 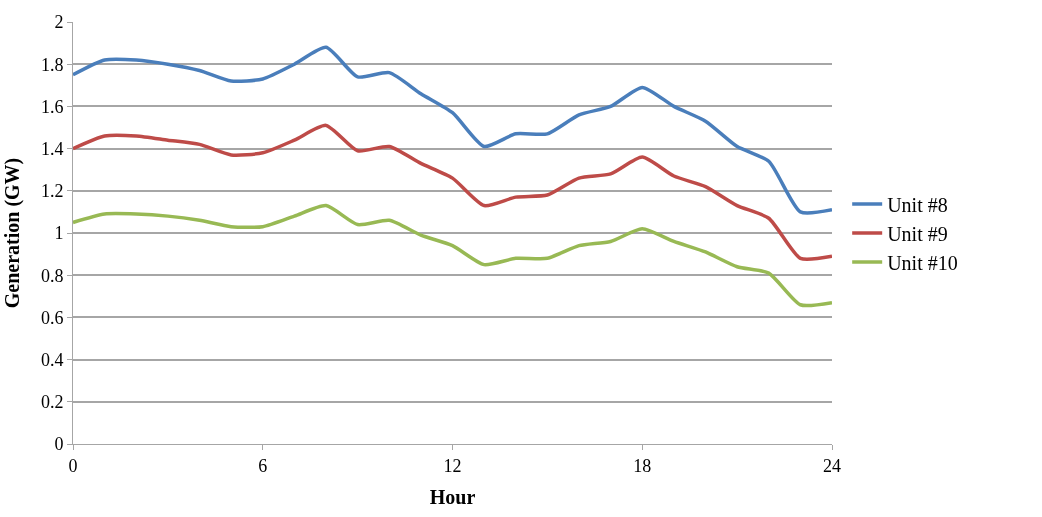 What do you see at coordinates (73, 465) in the screenshot?
I see `x-tick-label: 0` at bounding box center [73, 465].